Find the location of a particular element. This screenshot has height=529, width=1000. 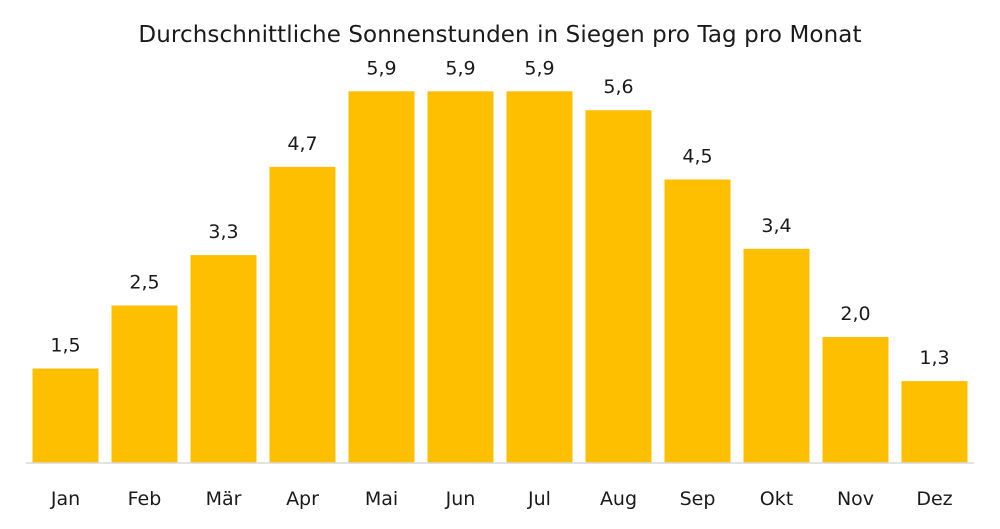

bar-Jan is located at coordinates (65, 415).